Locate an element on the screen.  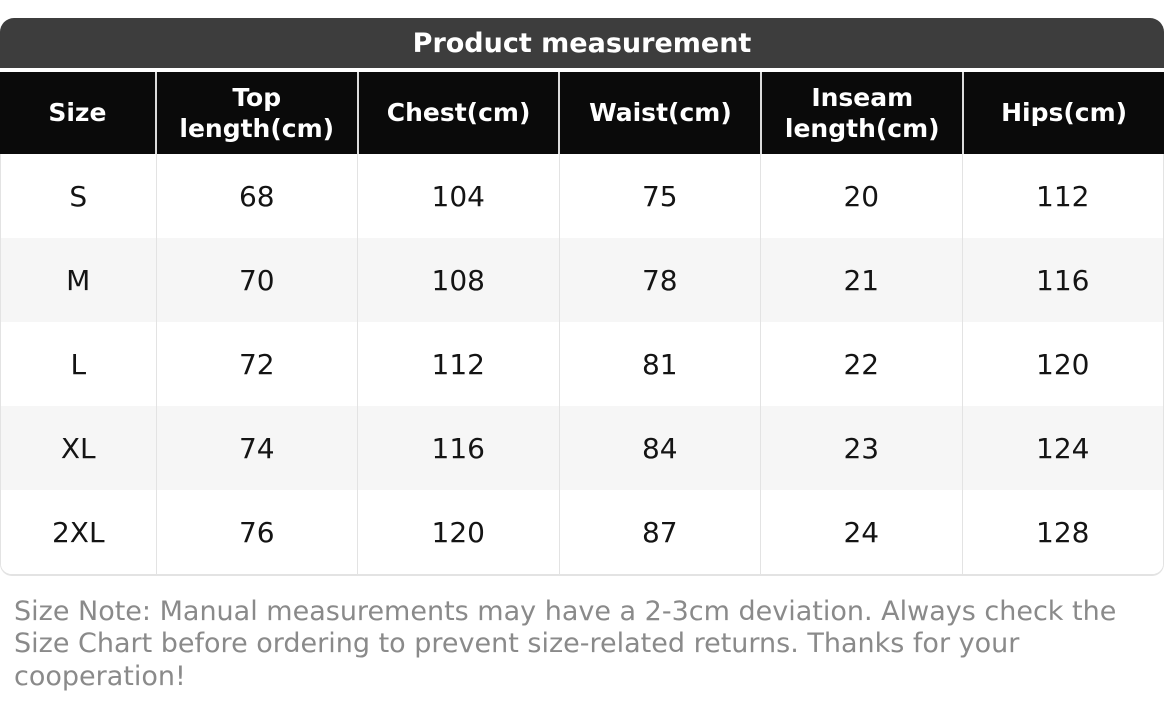
cell-size: S is located at coordinates (78, 196).